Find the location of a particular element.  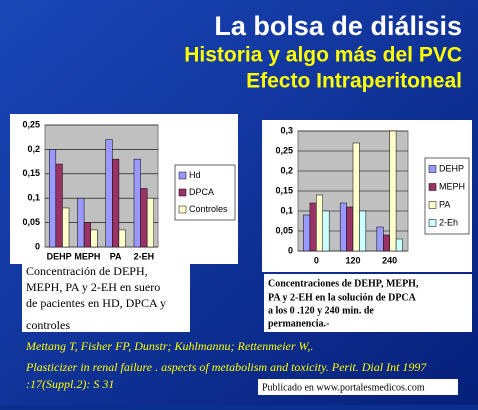

footer-box is located at coordinates (358, 387).